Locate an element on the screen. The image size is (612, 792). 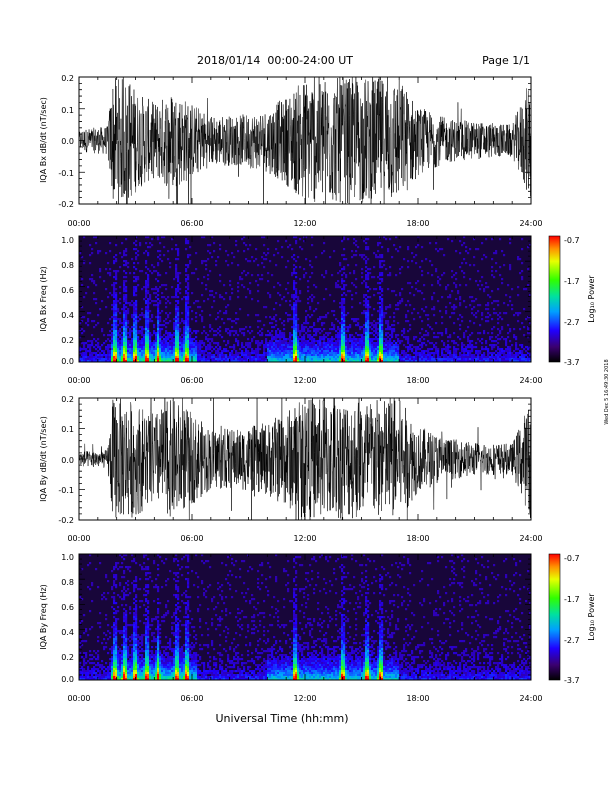
bx-spectrogram-cells is located at coordinates (305, 299).